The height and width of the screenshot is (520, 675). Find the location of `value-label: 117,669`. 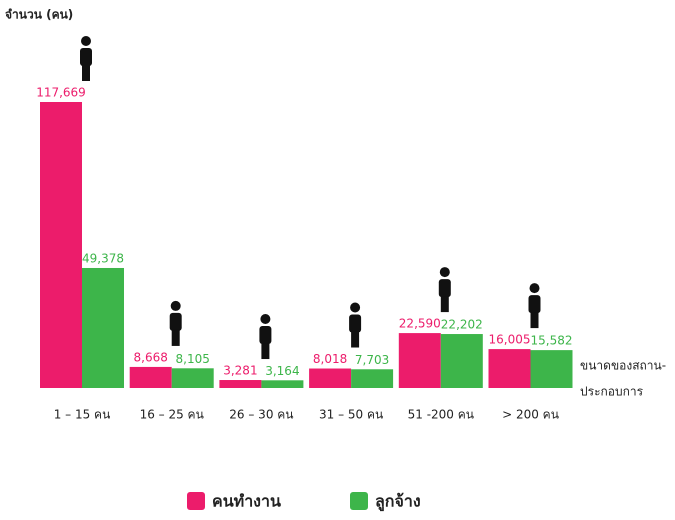

value-label: 117,669 is located at coordinates (61, 93).